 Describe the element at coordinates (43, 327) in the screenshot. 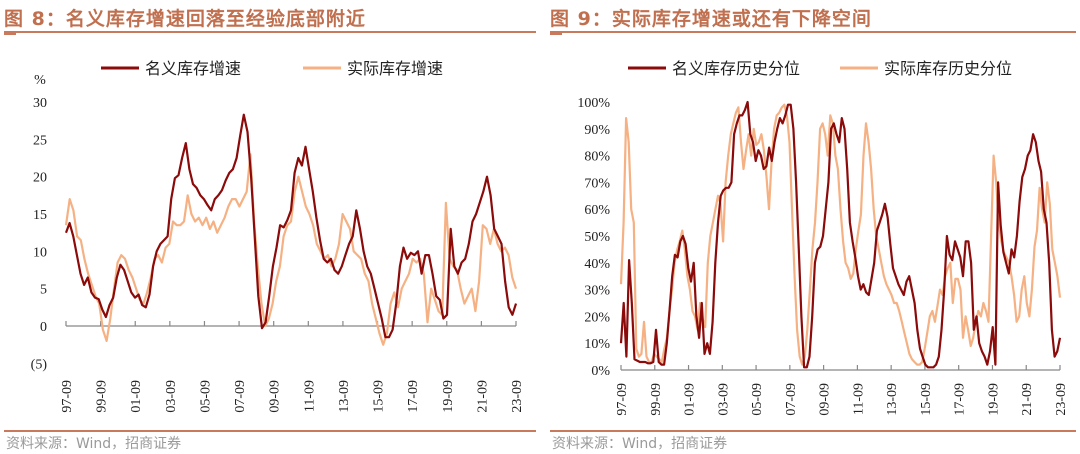

I see `y-tick-label: 0` at that location.